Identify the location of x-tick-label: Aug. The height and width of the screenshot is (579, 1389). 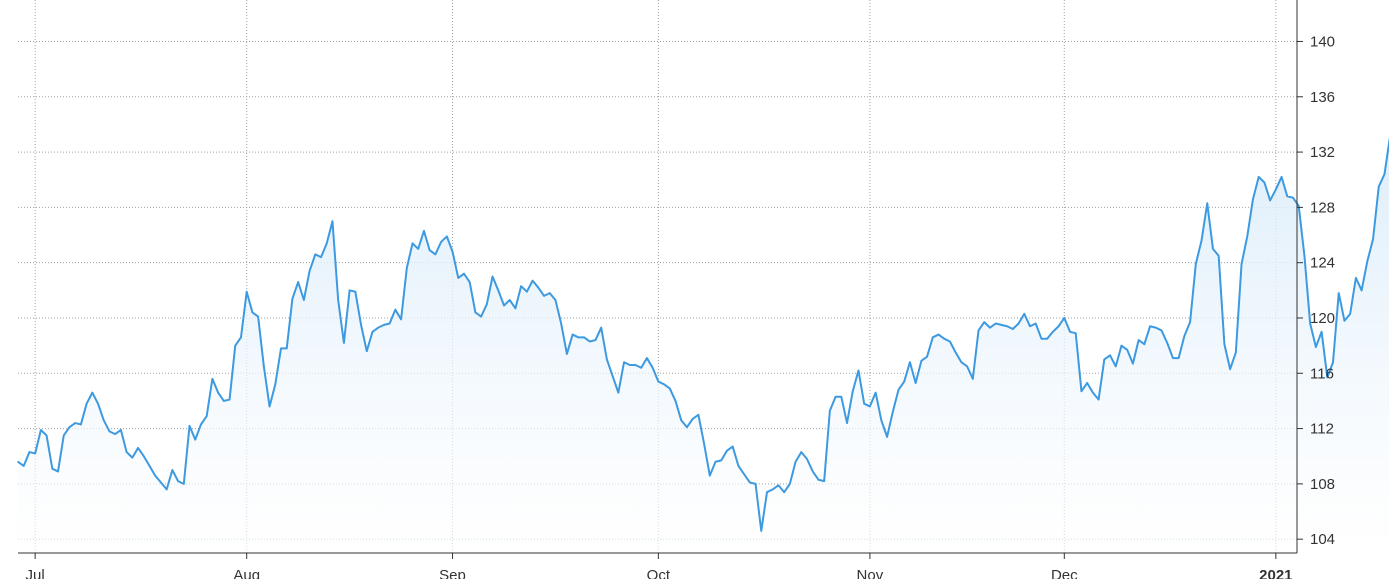
(246, 573).